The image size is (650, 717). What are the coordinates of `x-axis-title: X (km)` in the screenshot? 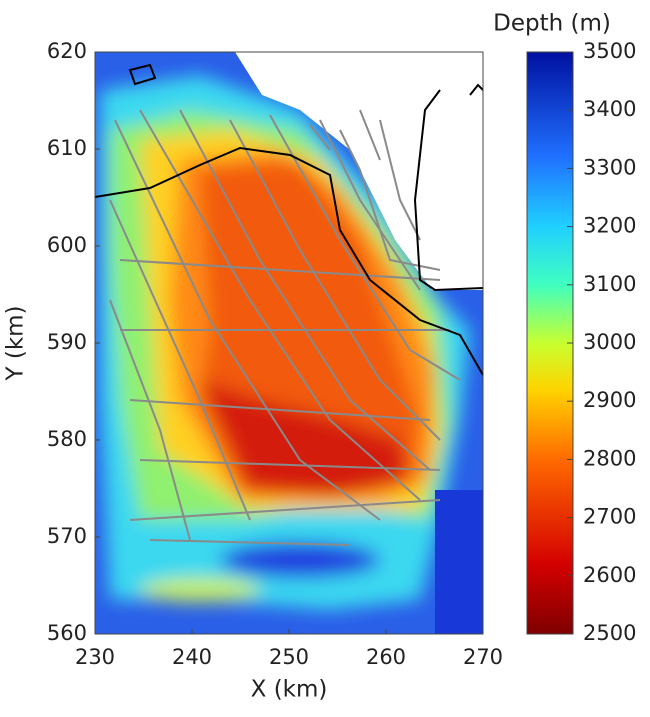 It's located at (289, 690).